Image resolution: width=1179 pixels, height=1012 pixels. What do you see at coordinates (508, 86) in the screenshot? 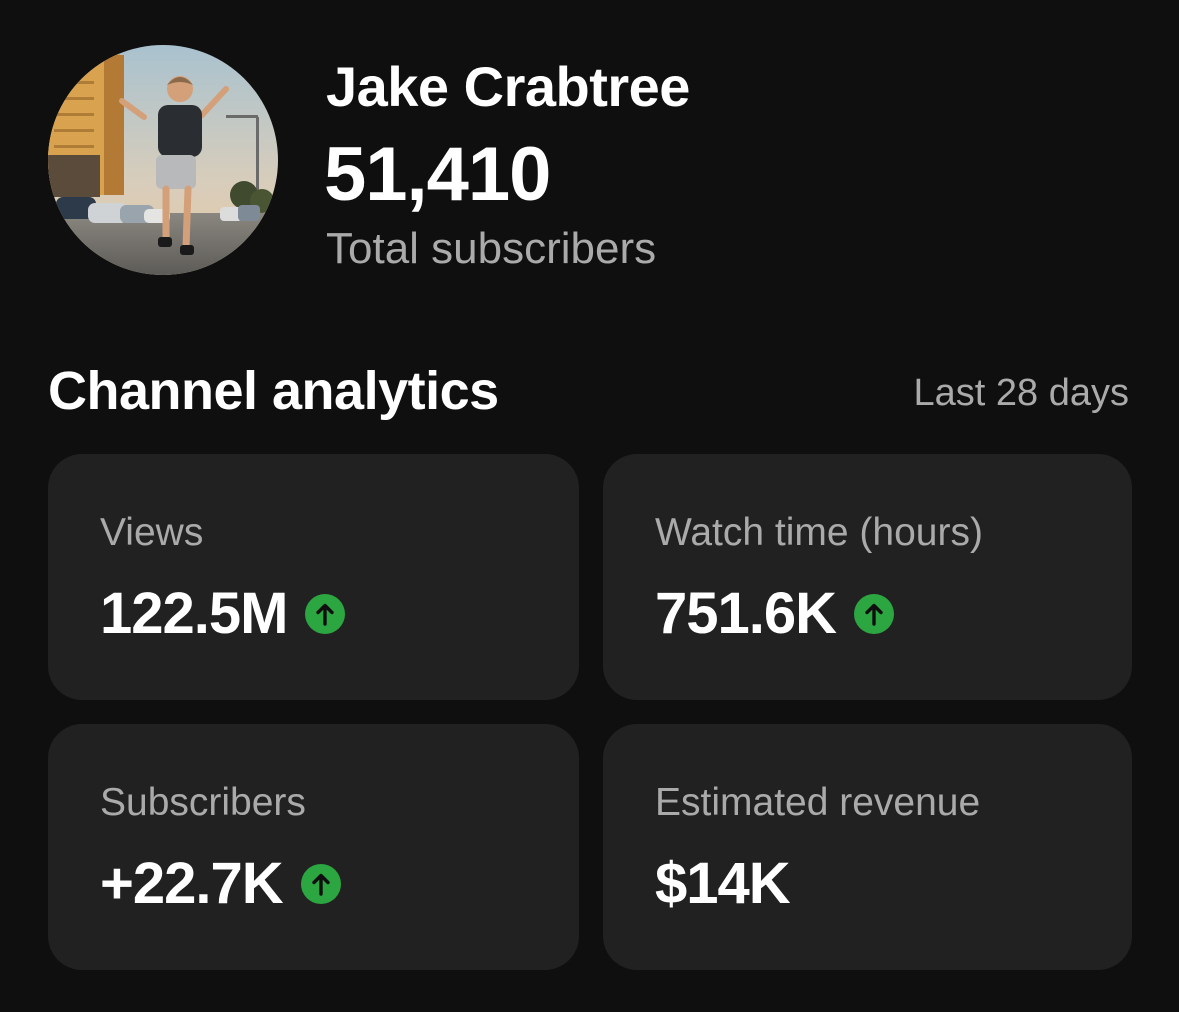
I see `channel-name: Jake Crabtree` at bounding box center [508, 86].